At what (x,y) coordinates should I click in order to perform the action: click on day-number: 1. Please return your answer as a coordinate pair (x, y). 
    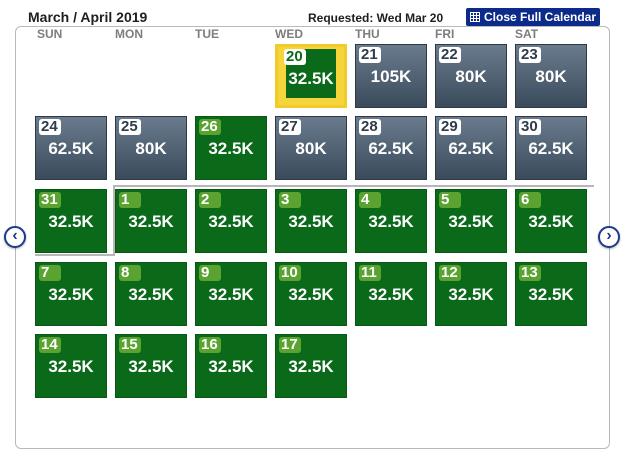
    Looking at the image, I should click on (130, 200).